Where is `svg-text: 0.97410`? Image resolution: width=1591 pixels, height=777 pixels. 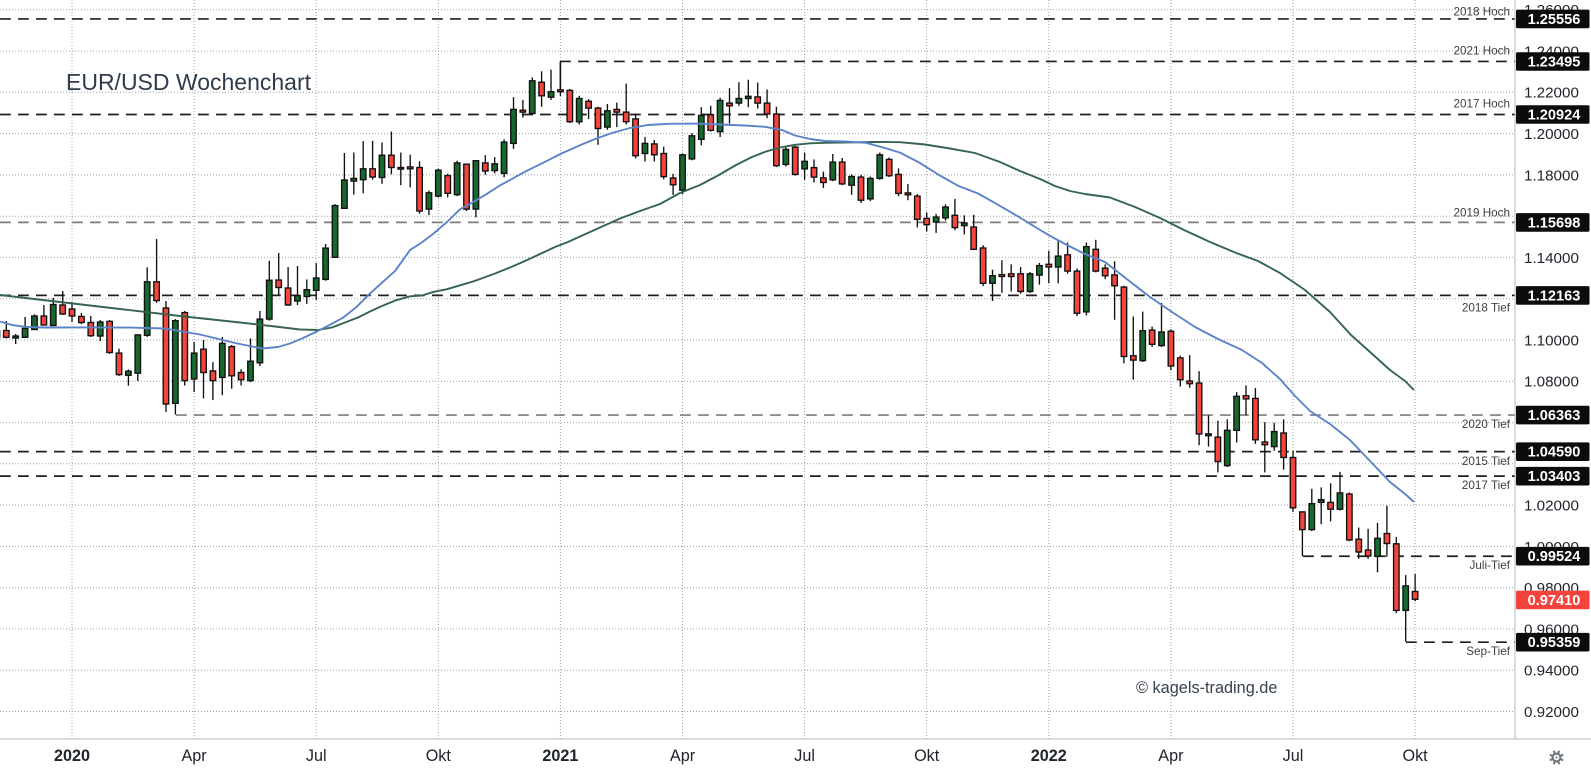
svg-text: 0.97410 is located at coordinates (1554, 601).